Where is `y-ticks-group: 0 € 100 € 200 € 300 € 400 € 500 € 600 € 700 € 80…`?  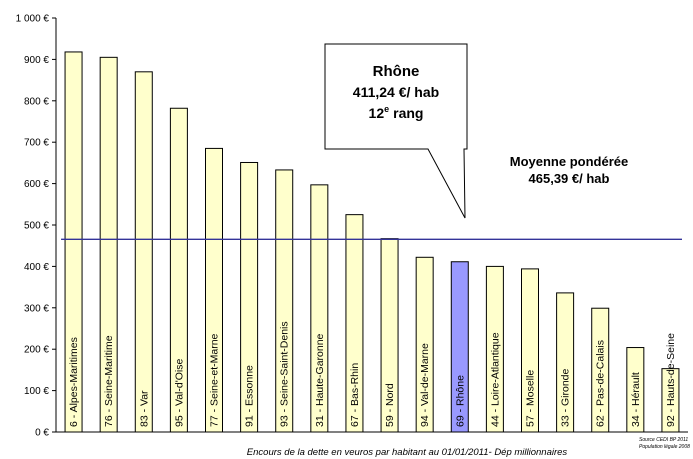
y-ticks-group: 0 € 100 € 200 € 300 € 400 € 500 € 600 € 700 € 80… is located at coordinates (36, 226).